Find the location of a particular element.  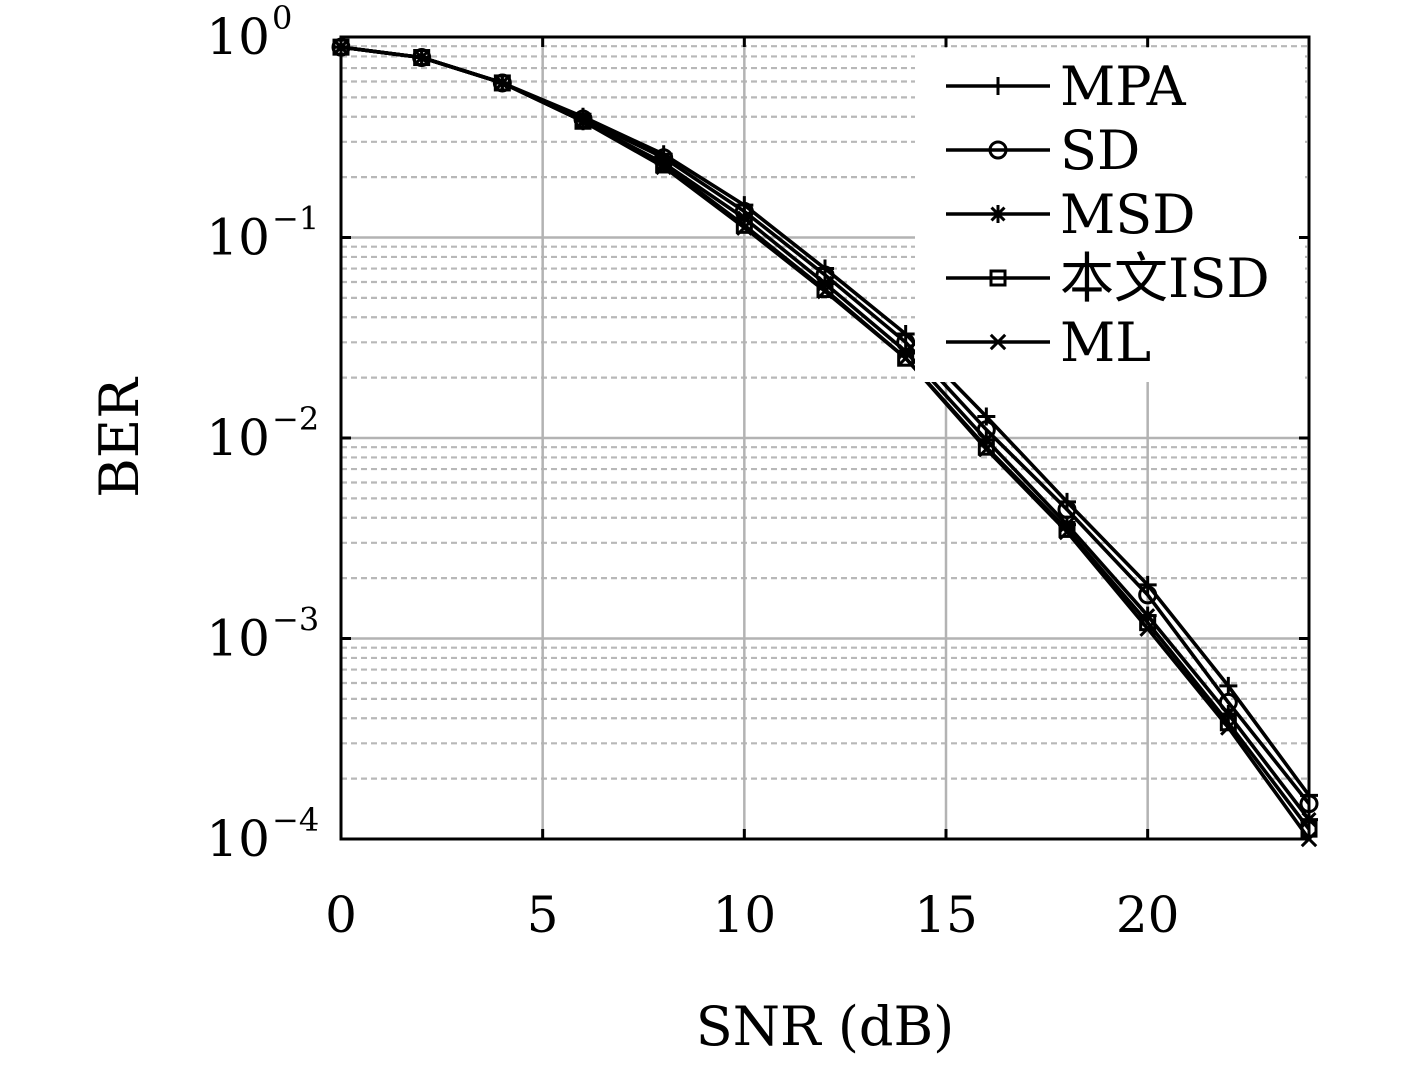

x-axis-label: SNR (dB) is located at coordinates (825, 1026).